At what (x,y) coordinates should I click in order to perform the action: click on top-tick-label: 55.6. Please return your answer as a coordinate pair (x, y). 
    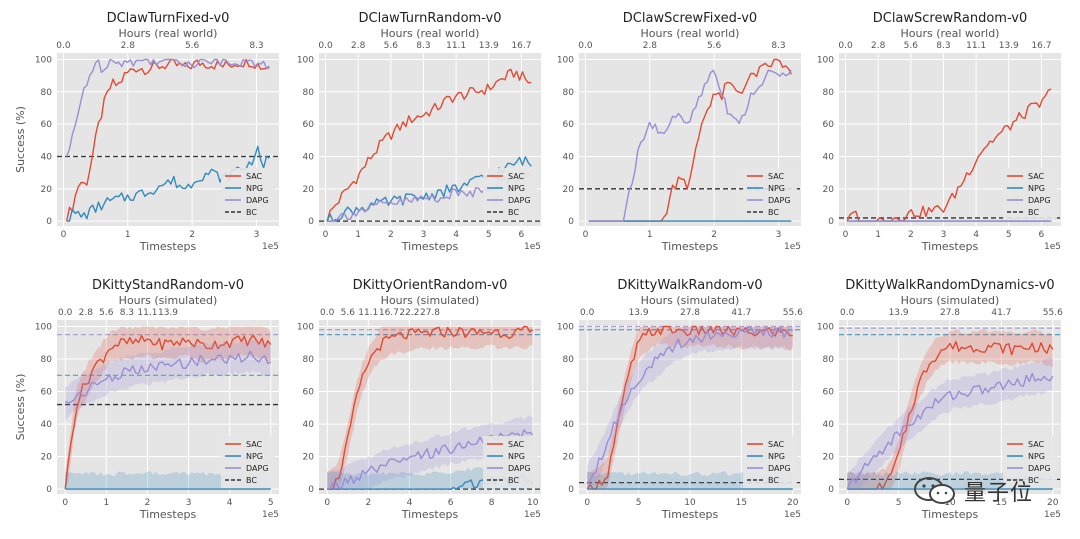
    Looking at the image, I should click on (1053, 313).